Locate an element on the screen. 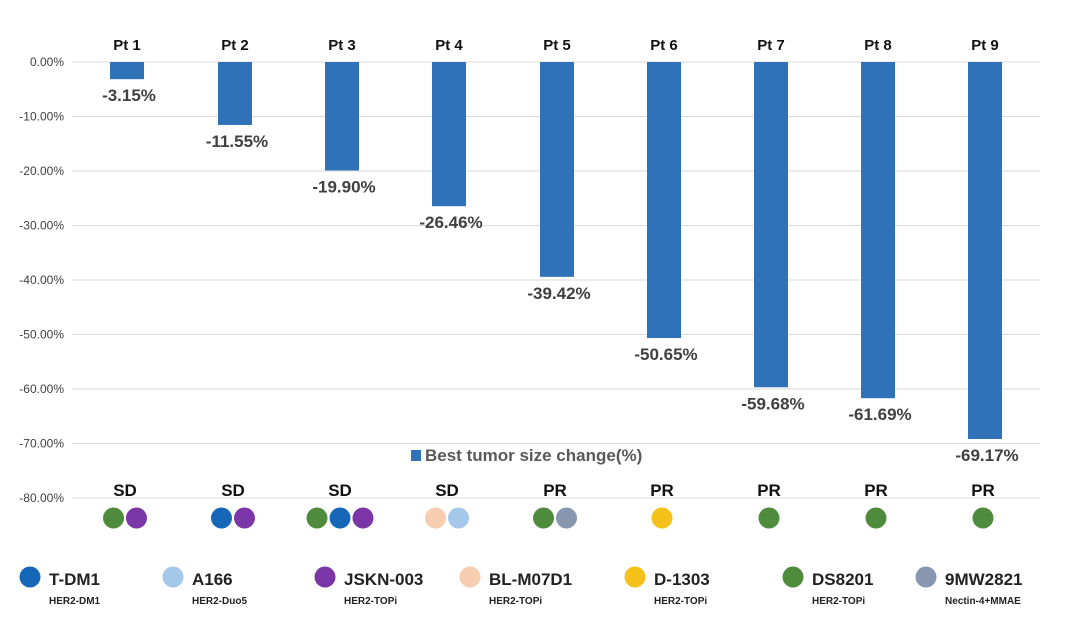  y-tick-label: -70.00% is located at coordinates (41, 444).